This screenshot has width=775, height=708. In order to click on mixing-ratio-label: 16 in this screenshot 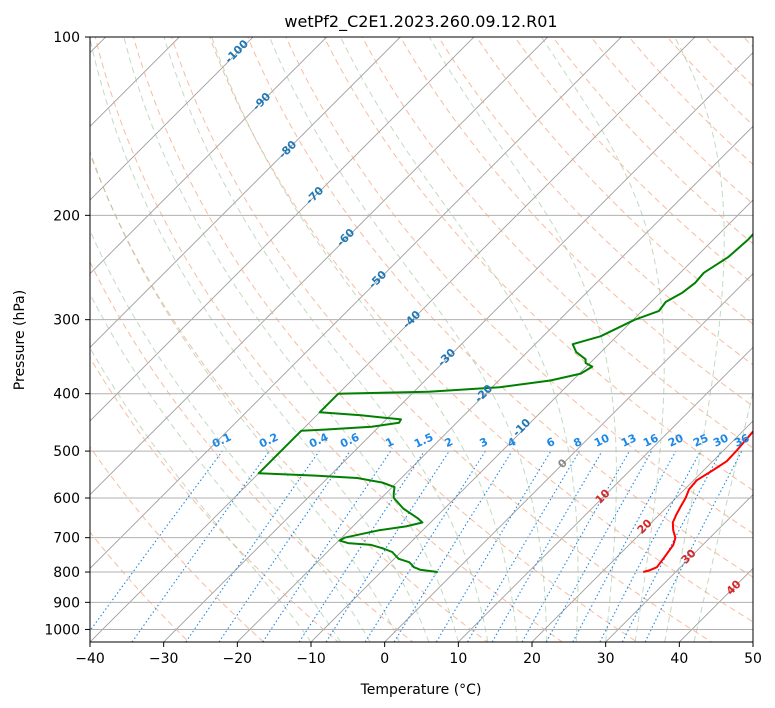, I will do `click(651, 440)`.